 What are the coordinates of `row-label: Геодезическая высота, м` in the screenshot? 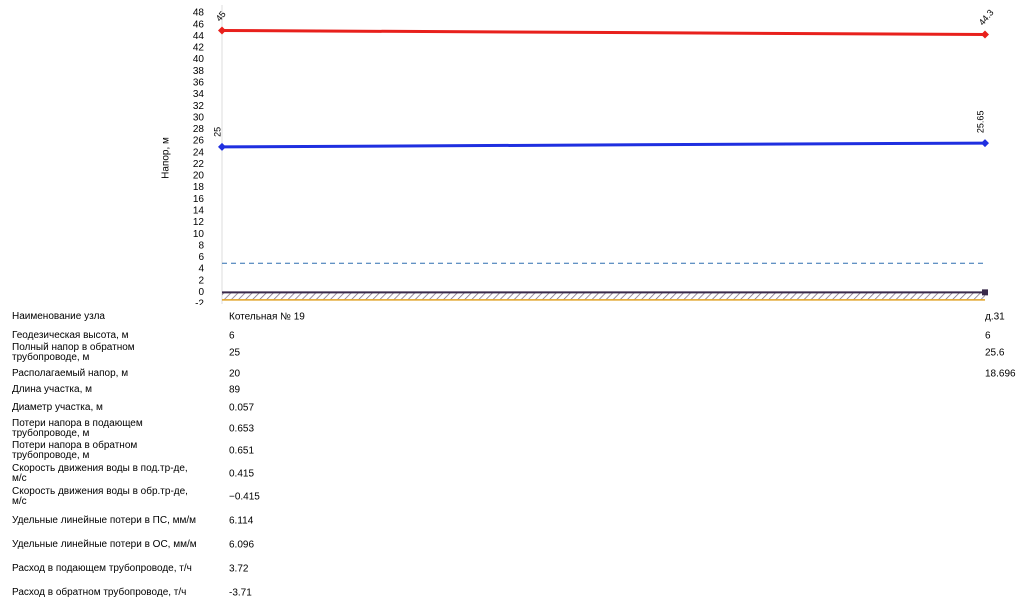 It's located at (70, 335).